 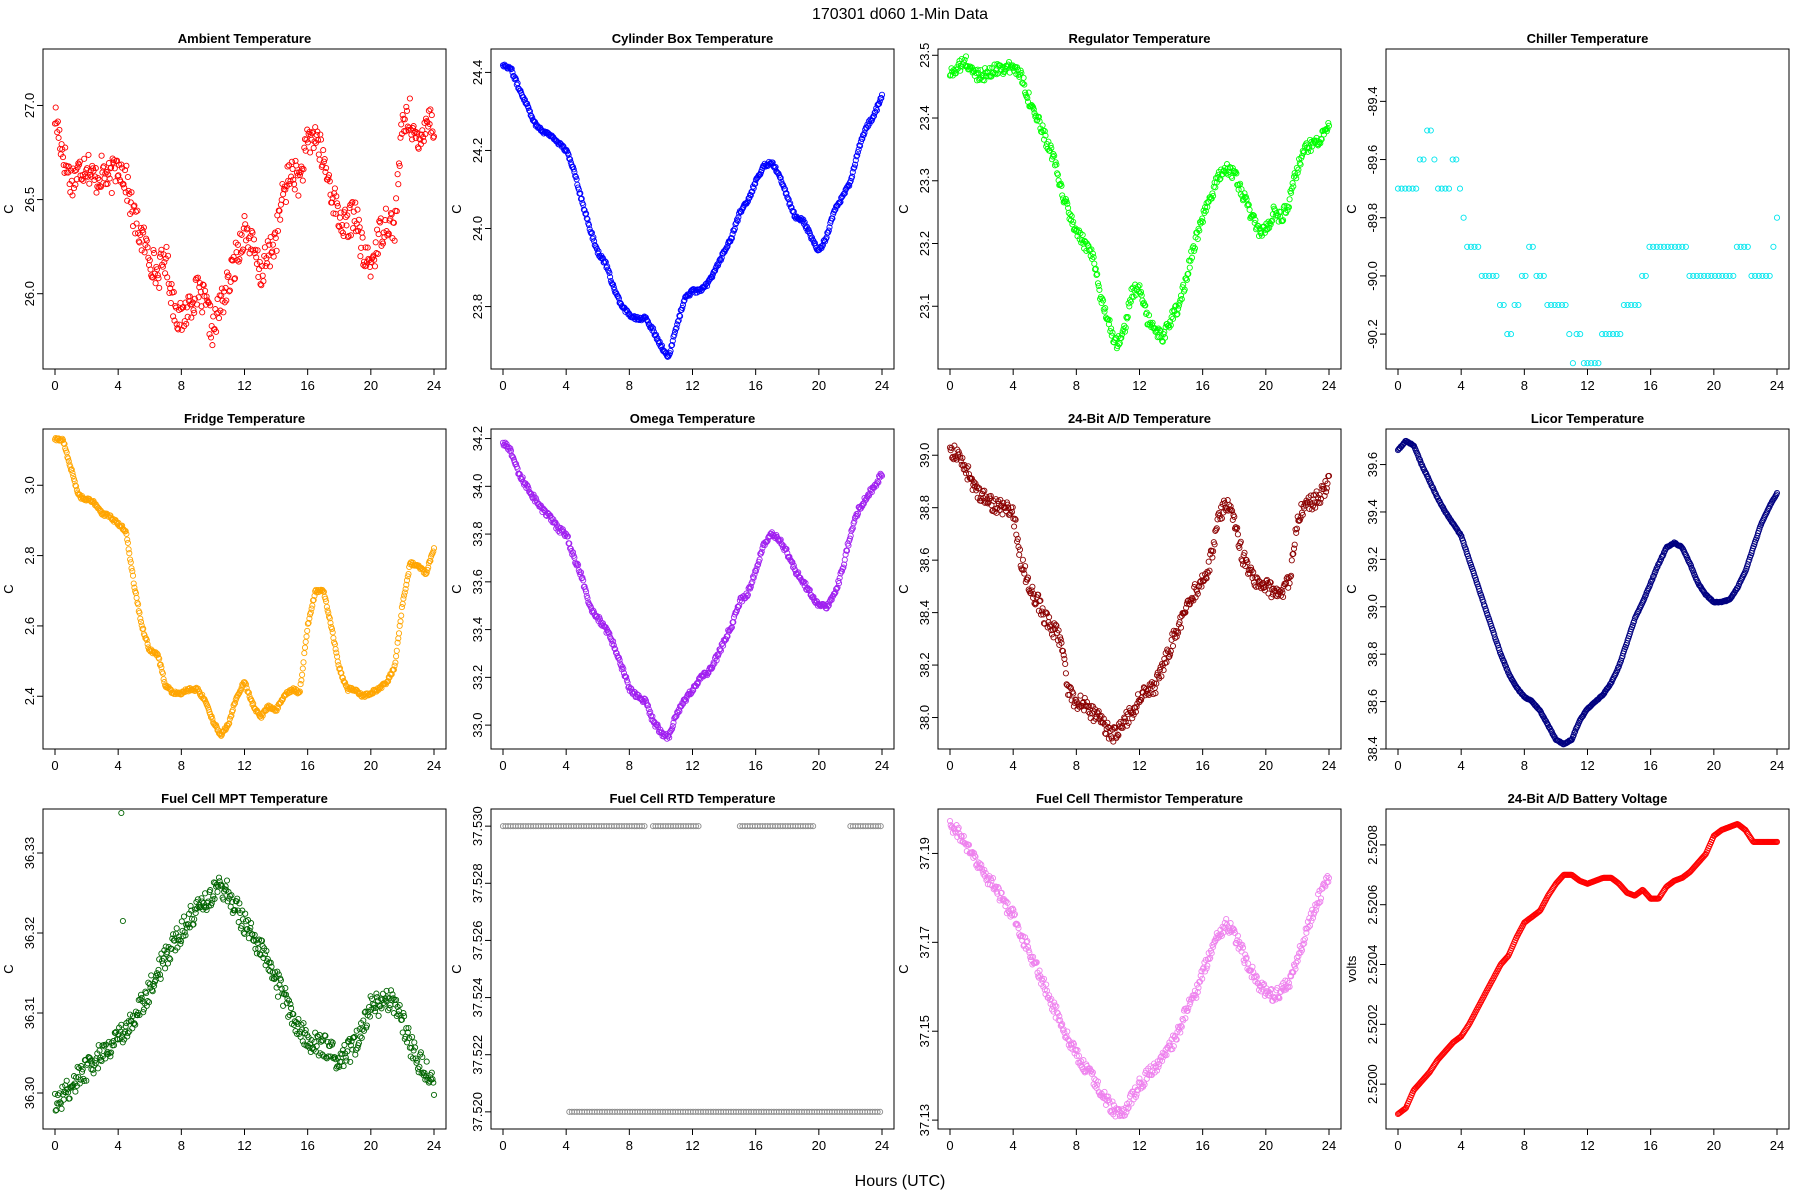 What do you see at coordinates (924, 306) in the screenshot?
I see `y-tick-label: 23.1` at bounding box center [924, 306].